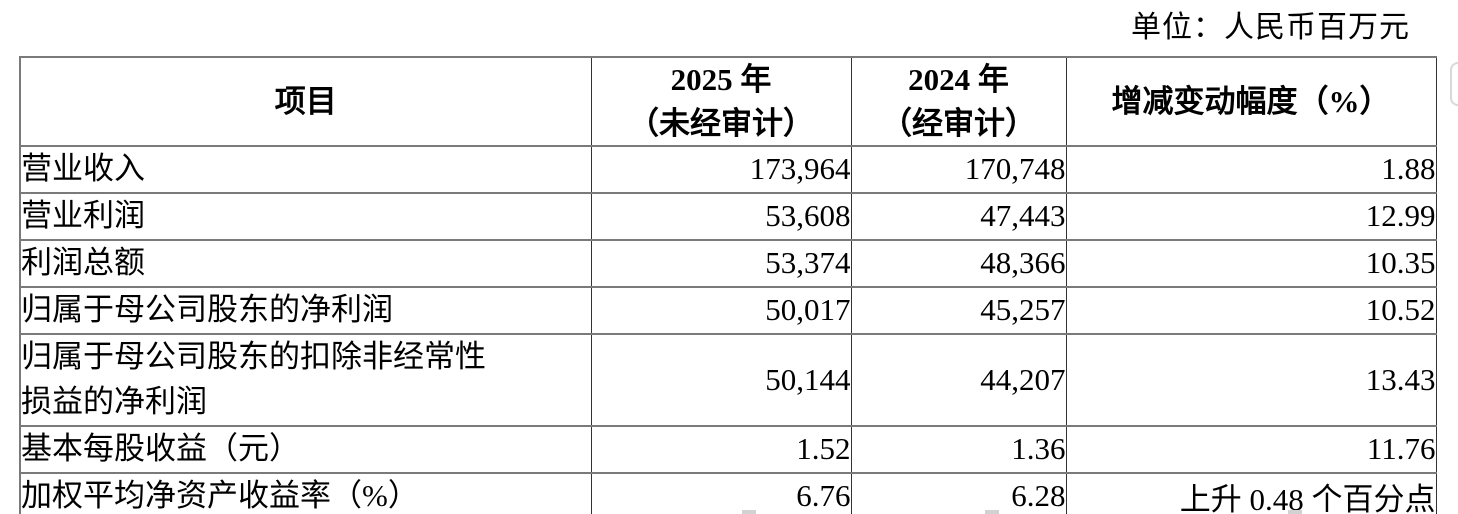 The height and width of the screenshot is (514, 1458). Describe the element at coordinates (721, 310) in the screenshot. I see `row-2025-value: 50,017` at that location.